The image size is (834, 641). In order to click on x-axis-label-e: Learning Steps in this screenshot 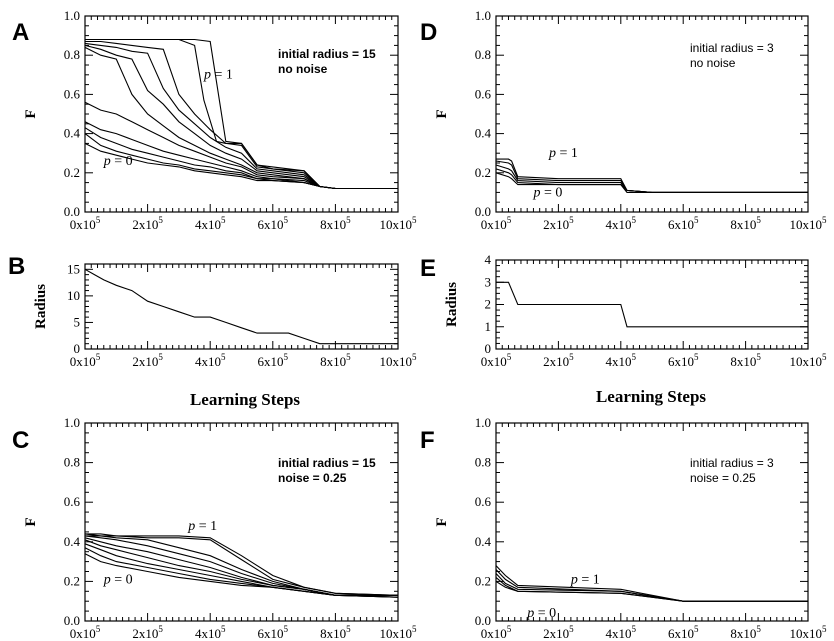, I will do `click(651, 396)`.